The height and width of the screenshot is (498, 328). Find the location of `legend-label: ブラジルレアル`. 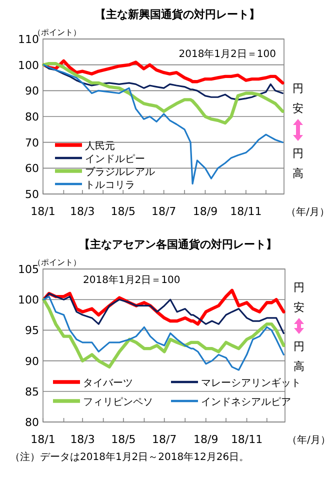

legend-label: ブラジルレアル is located at coordinates (120, 172).